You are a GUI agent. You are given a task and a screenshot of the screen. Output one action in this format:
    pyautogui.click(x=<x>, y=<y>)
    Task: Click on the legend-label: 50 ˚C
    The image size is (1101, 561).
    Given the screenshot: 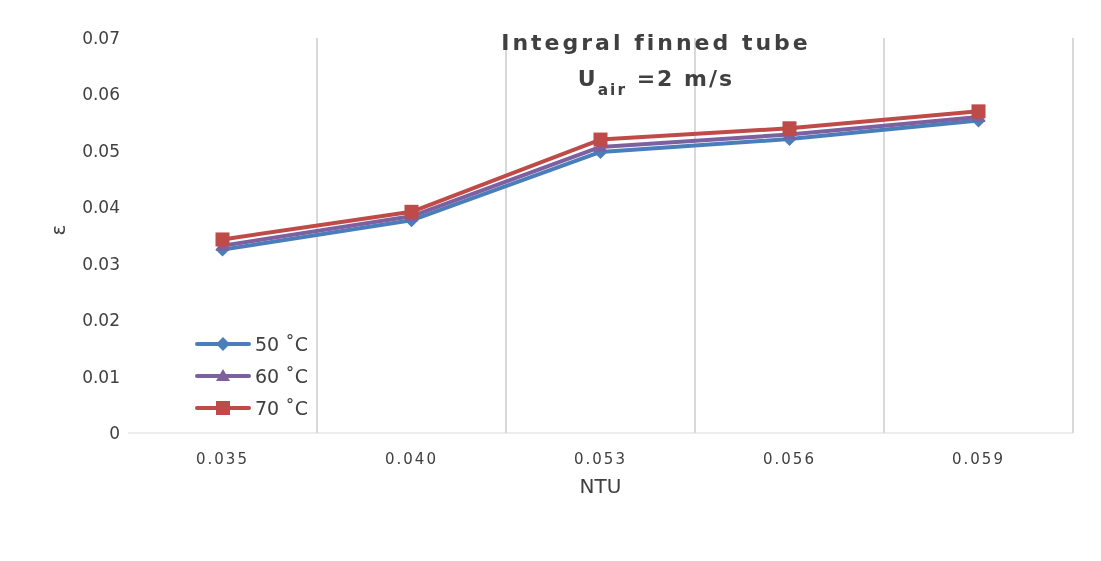 What is the action you would take?
    pyautogui.click(x=281, y=344)
    